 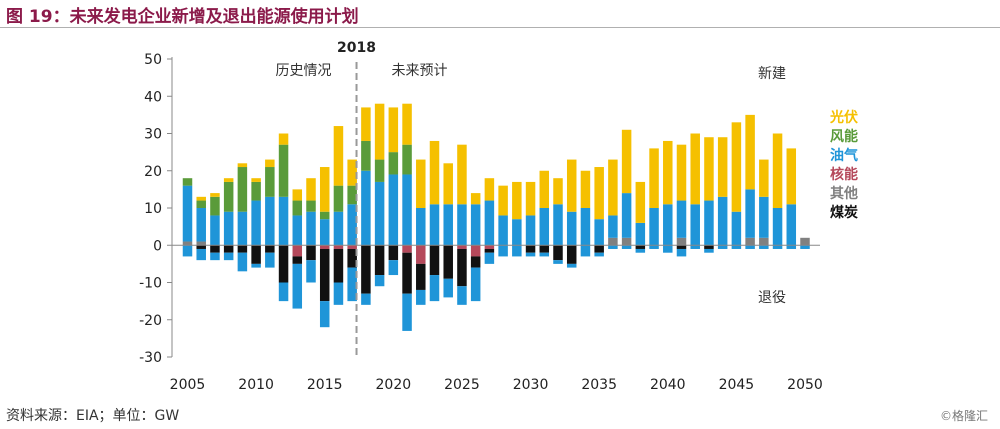 I want to click on bar-segment-retire-2008, so click(x=228, y=256).